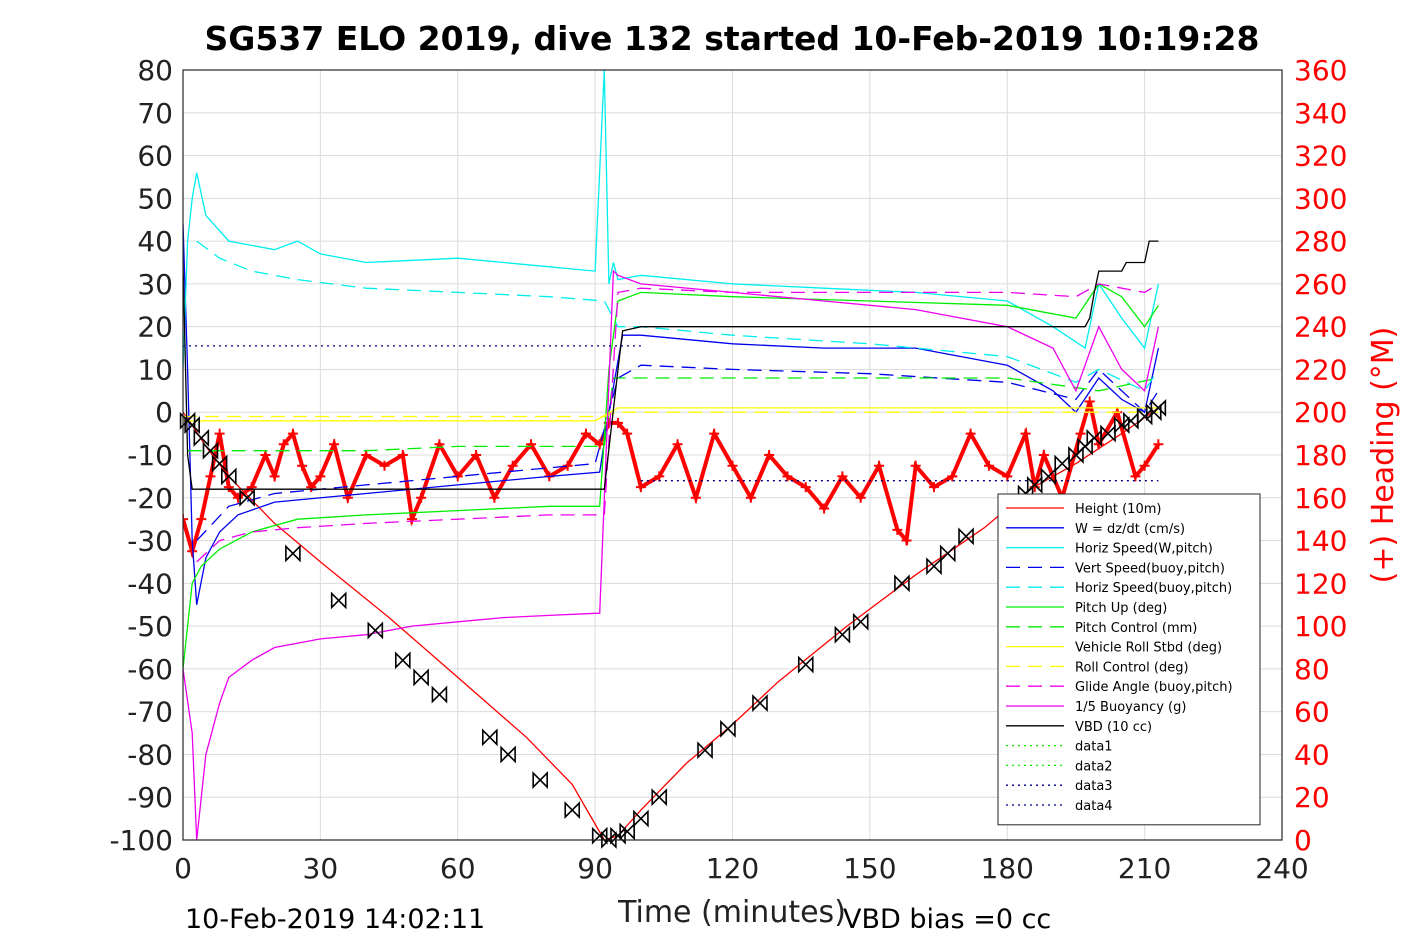 The image size is (1417, 945). Describe the element at coordinates (141, 840) in the screenshot. I see `y-tick-label: -100` at that location.